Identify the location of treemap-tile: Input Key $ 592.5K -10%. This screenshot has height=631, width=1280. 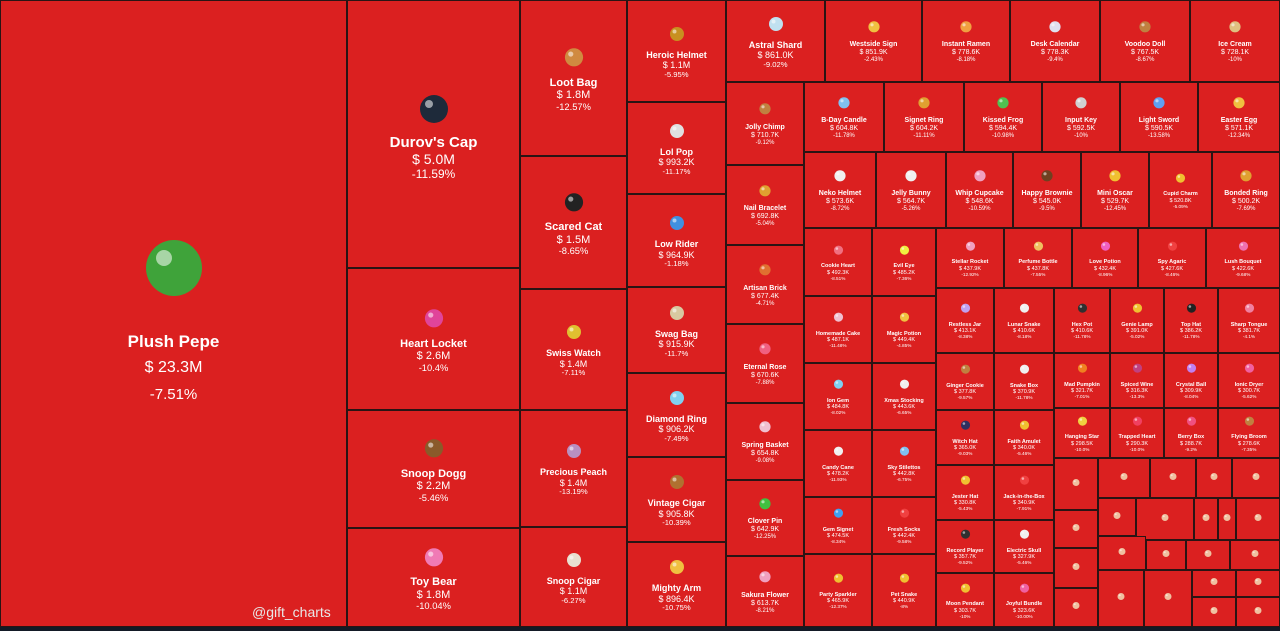
(1081, 117).